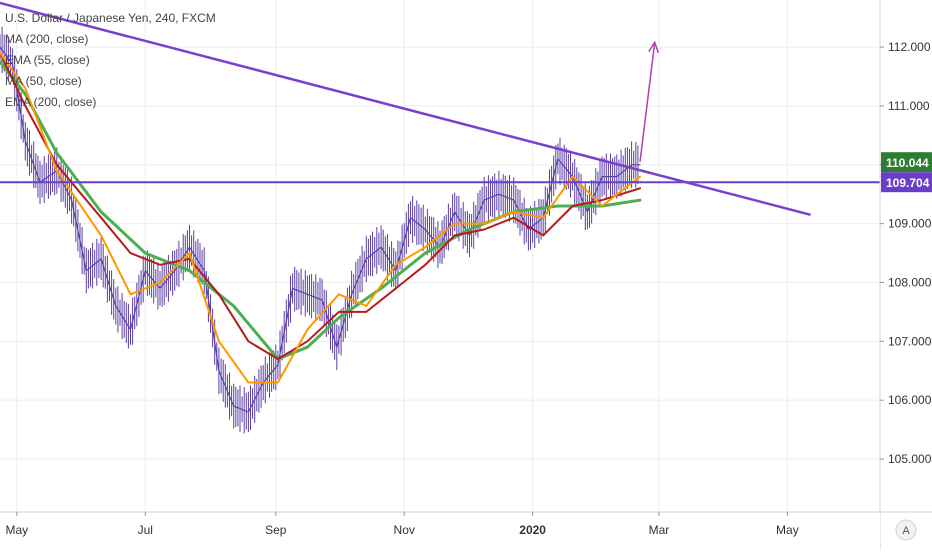  I want to click on y-tick-label: 111.000, so click(909, 106).